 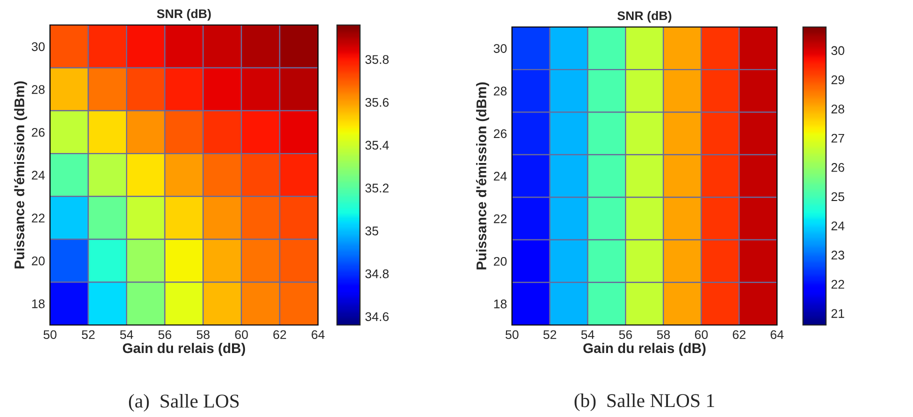 What do you see at coordinates (183, 403) in the screenshot?
I see `text: (a) Salle LOS` at bounding box center [183, 403].